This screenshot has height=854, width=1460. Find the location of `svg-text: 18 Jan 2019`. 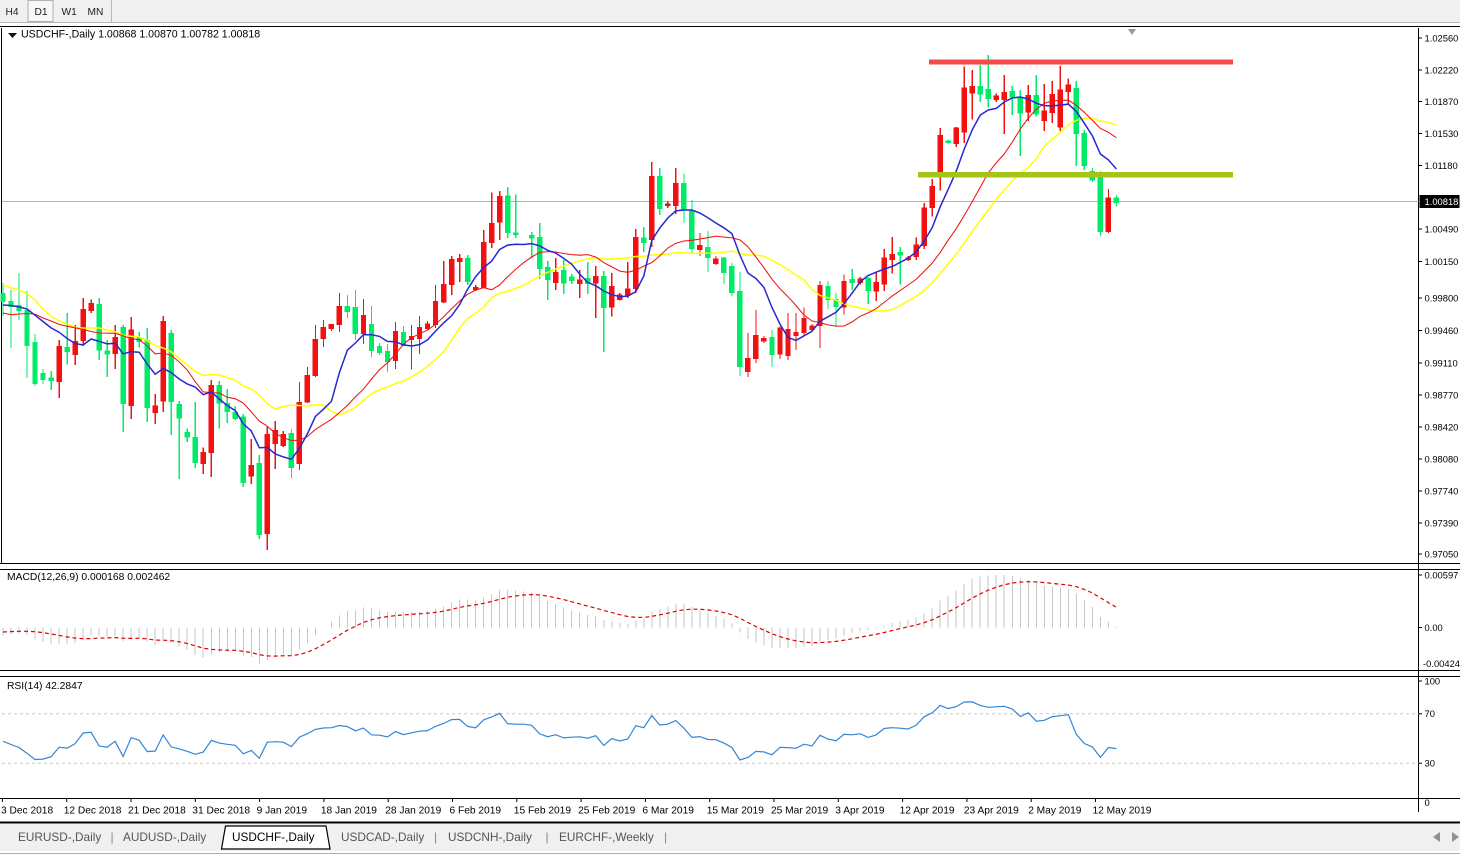

svg-text: 18 Jan 2019 is located at coordinates (349, 811).